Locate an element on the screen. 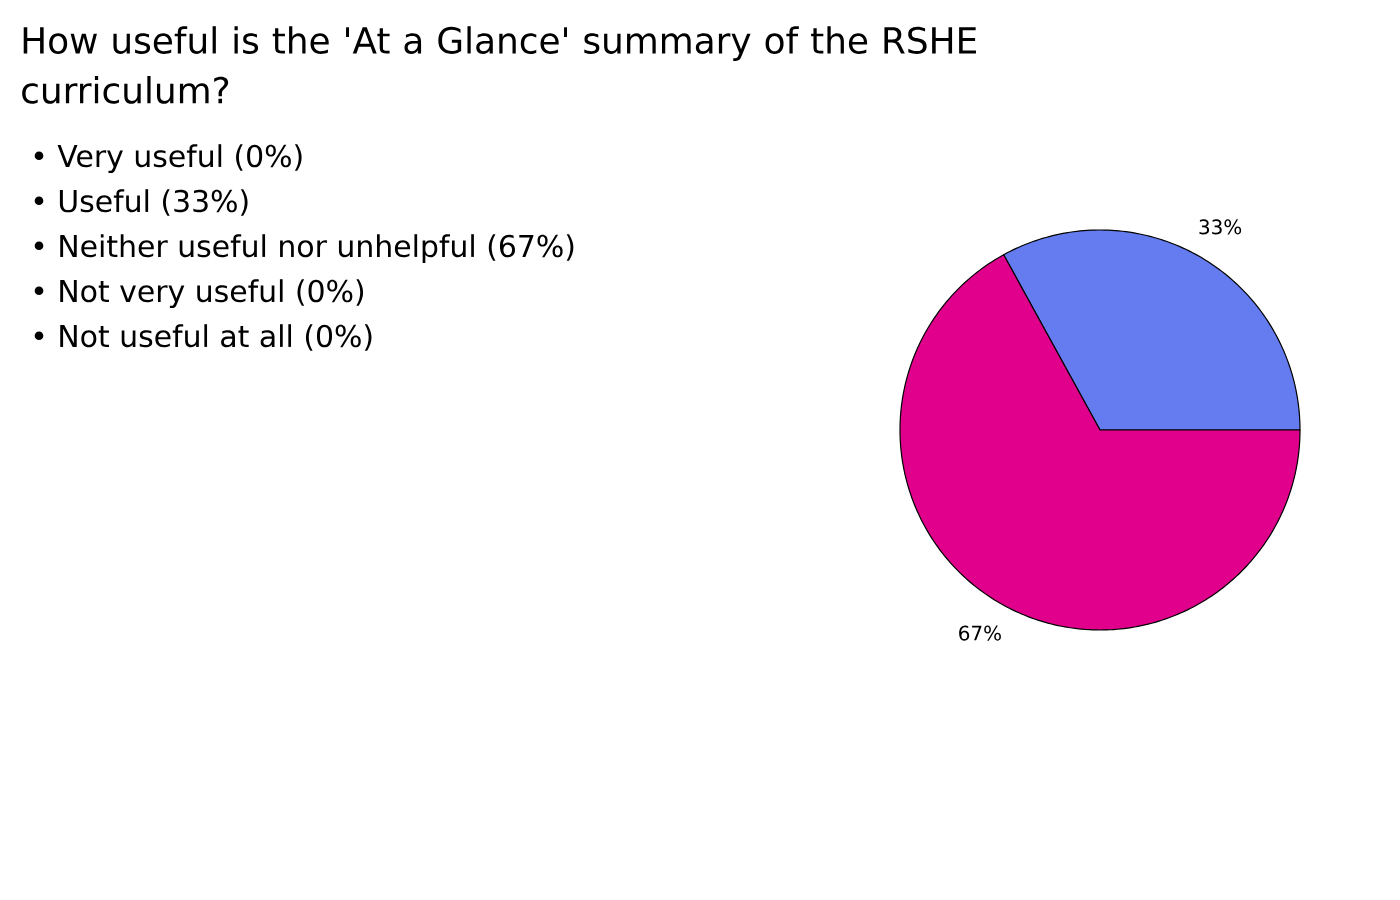 The width and height of the screenshot is (1400, 900). text: How useful is the 'At a Glance' summary of the RSHE curriculum? is located at coordinates (499, 65).